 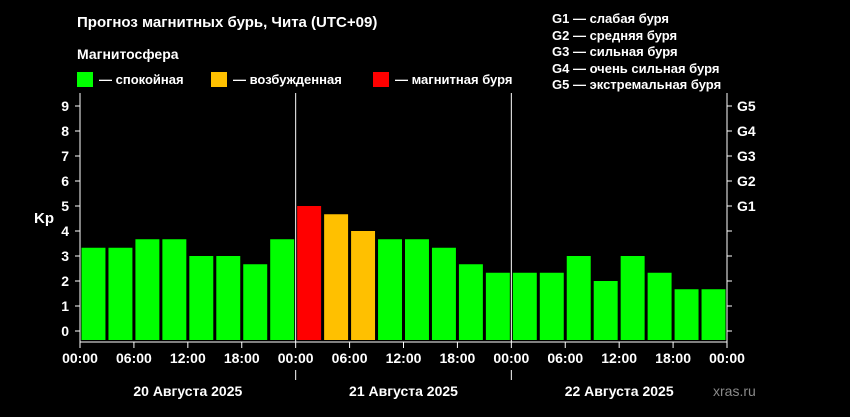 I want to click on y-tick-label: 5, so click(x=65, y=206).